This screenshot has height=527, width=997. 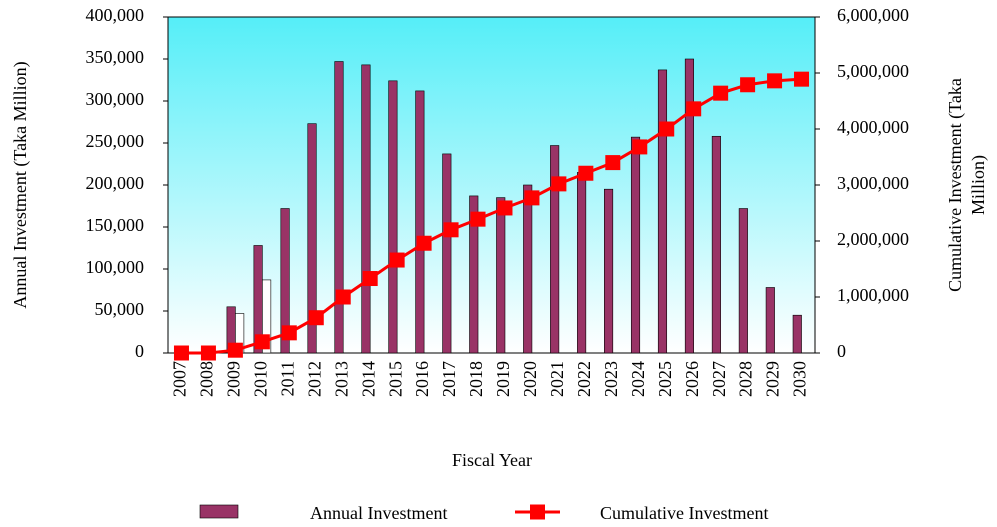 I want to click on x-tick-label: 2026, so click(x=692, y=379).